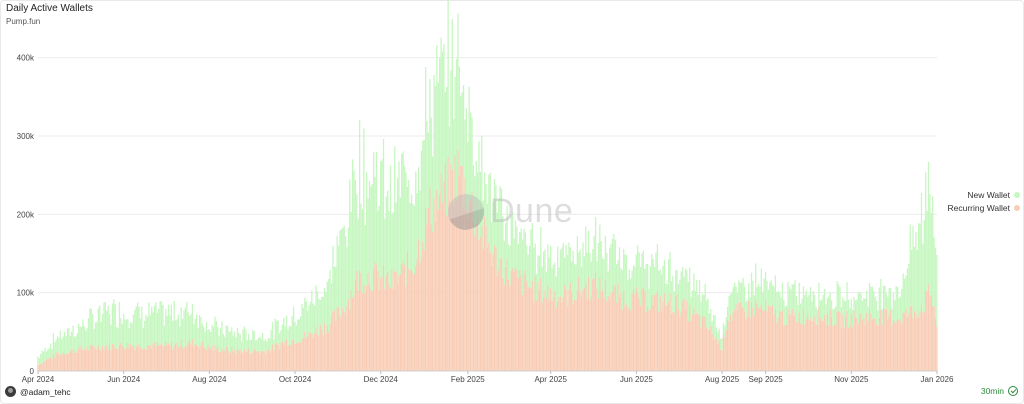 Image resolution: width=1024 pixels, height=404 pixels. Describe the element at coordinates (999, 391) in the screenshot. I see `refresh-status: 30min` at that location.